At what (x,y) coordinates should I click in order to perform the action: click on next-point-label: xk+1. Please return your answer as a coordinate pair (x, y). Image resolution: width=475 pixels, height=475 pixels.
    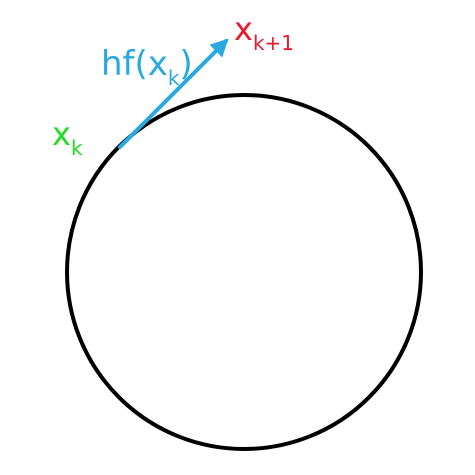
    Looking at the image, I should click on (264, 32).